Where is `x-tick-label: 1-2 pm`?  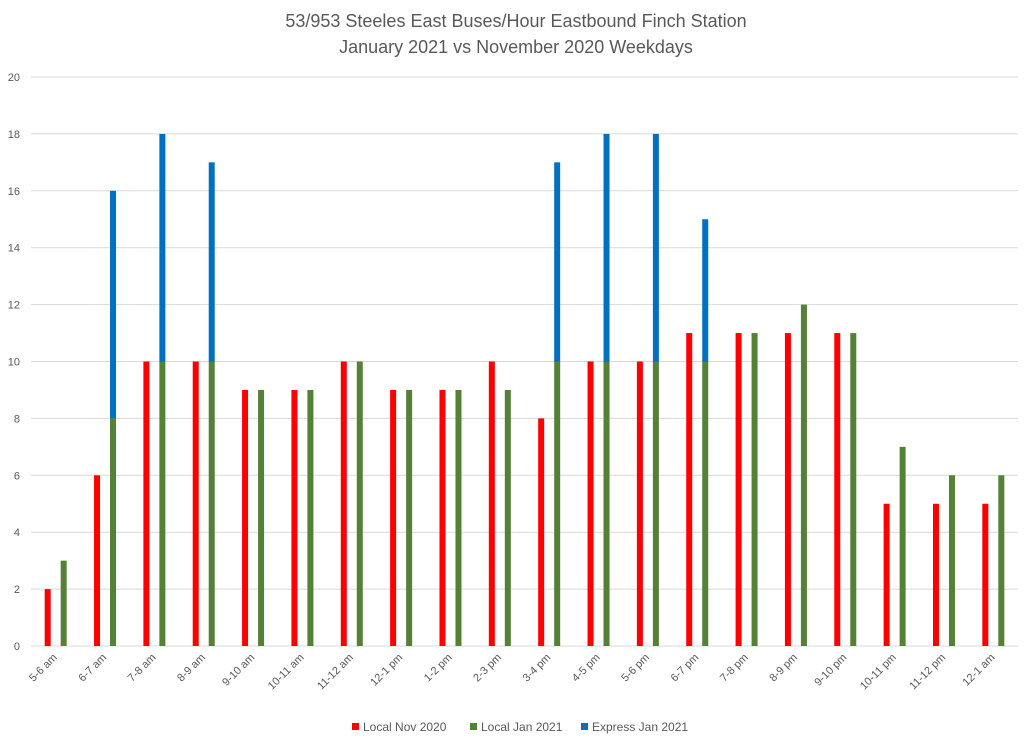 x-tick-label: 1-2 pm is located at coordinates (438, 668).